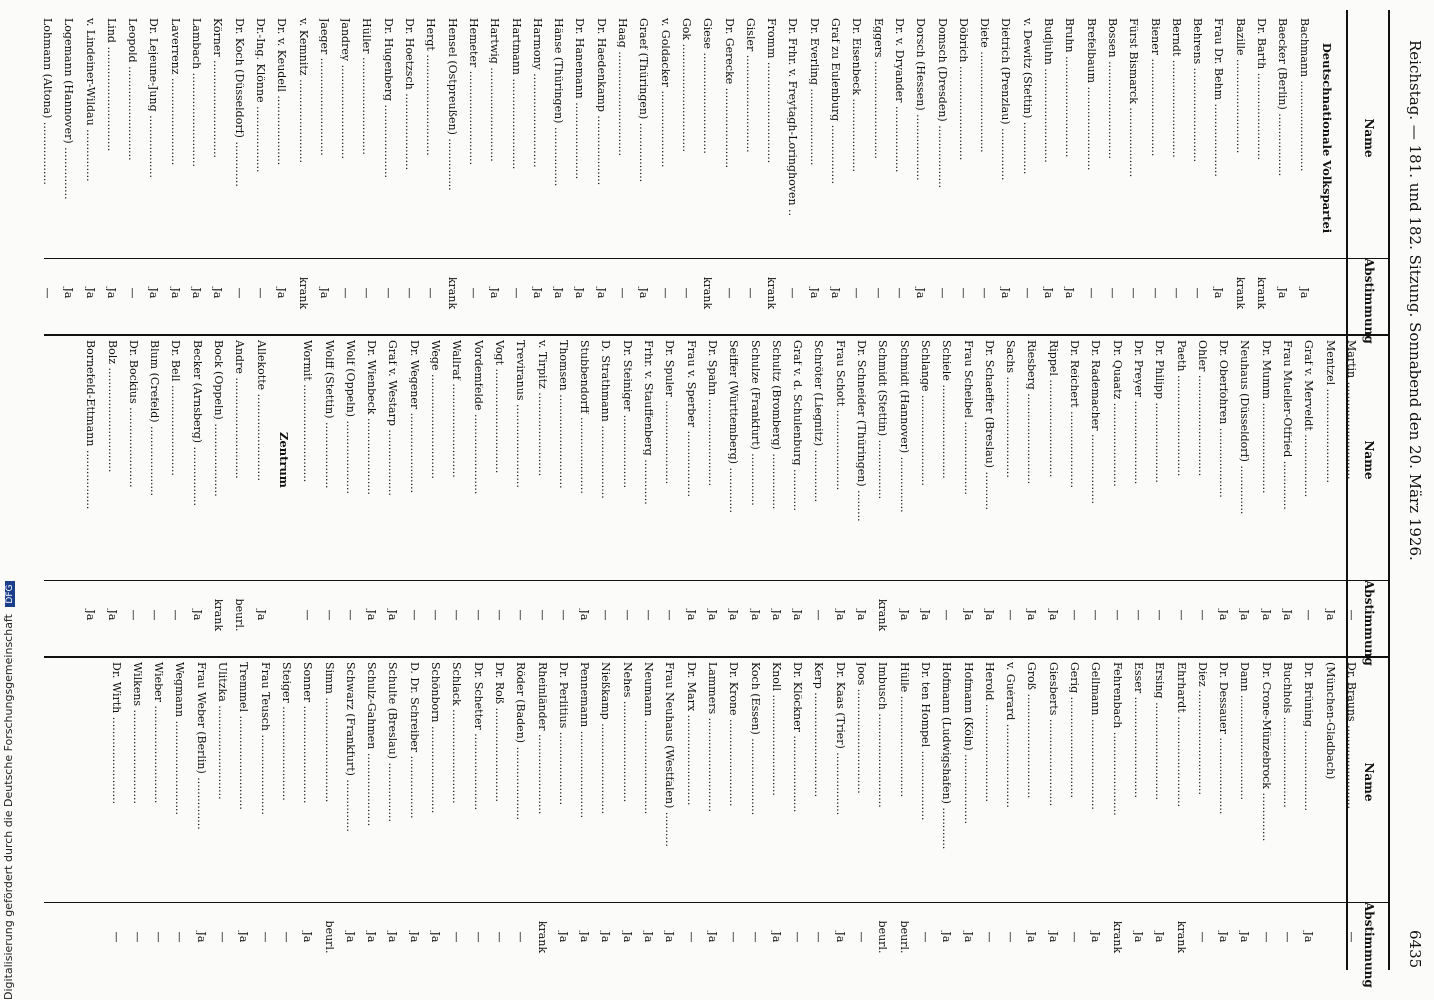  I want to click on member-row: Frau Neuhaus (Westfalen) .......... Ja, so click(669, 817).